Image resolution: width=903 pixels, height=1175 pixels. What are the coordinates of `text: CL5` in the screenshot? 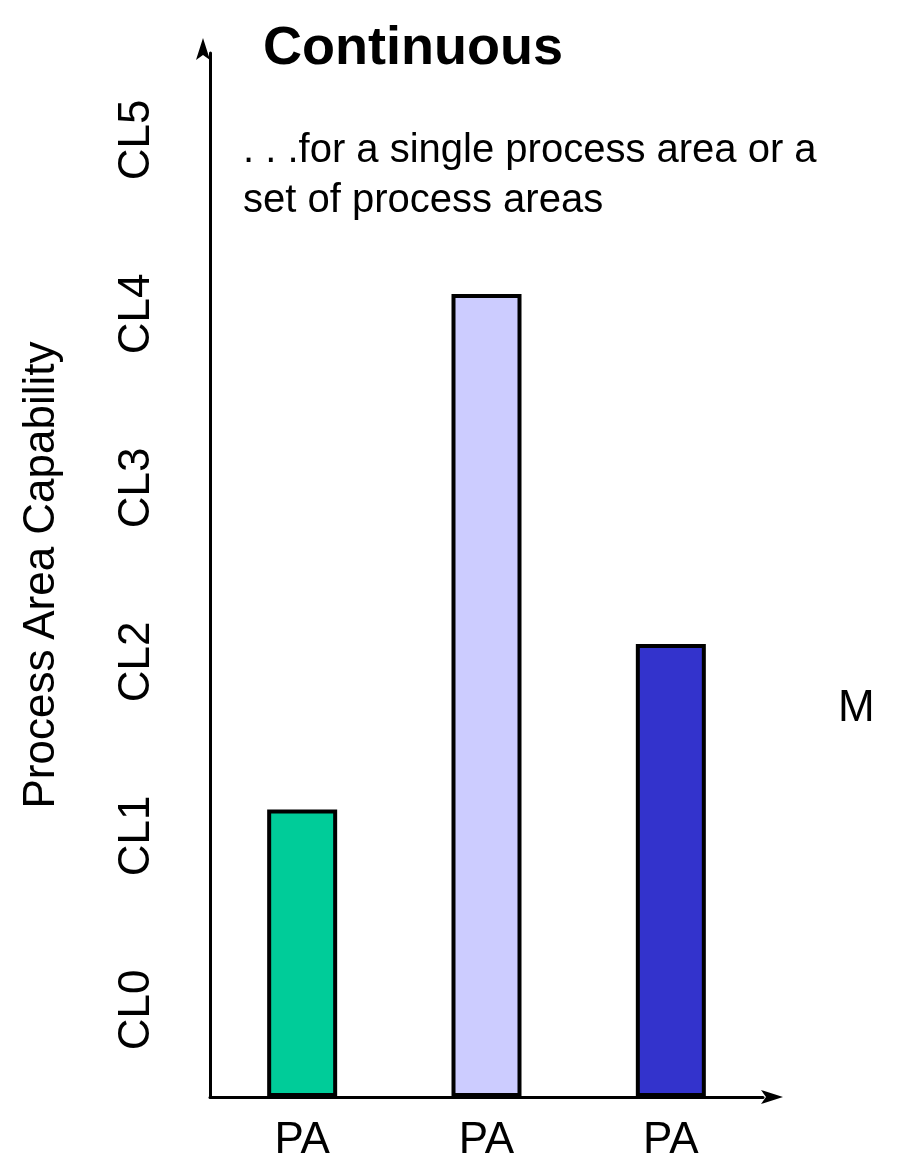 It's located at (133, 140).